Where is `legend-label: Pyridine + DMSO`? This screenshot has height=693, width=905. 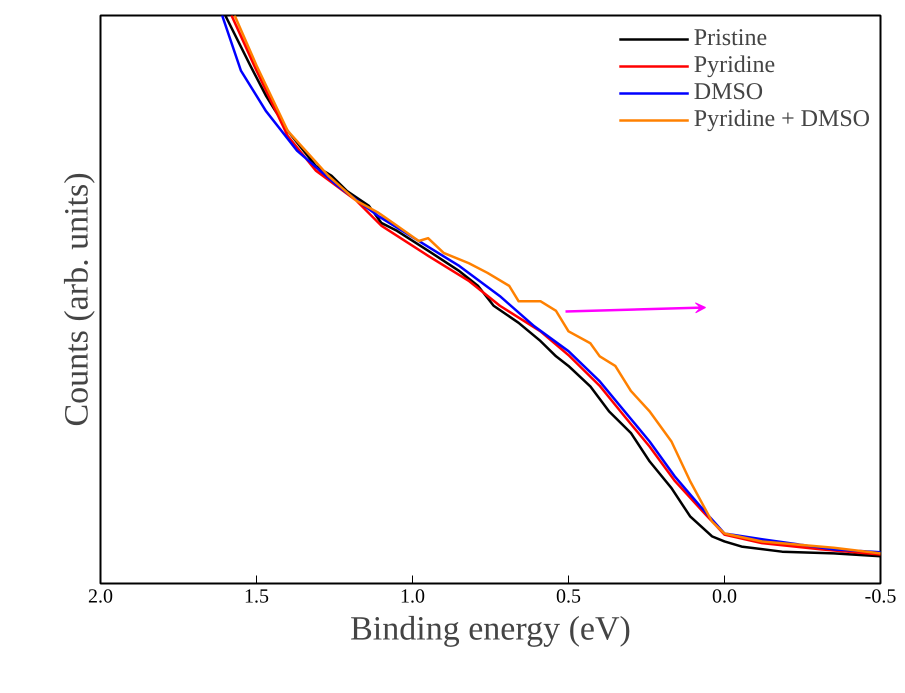 legend-label: Pyridine + DMSO is located at coordinates (782, 119).